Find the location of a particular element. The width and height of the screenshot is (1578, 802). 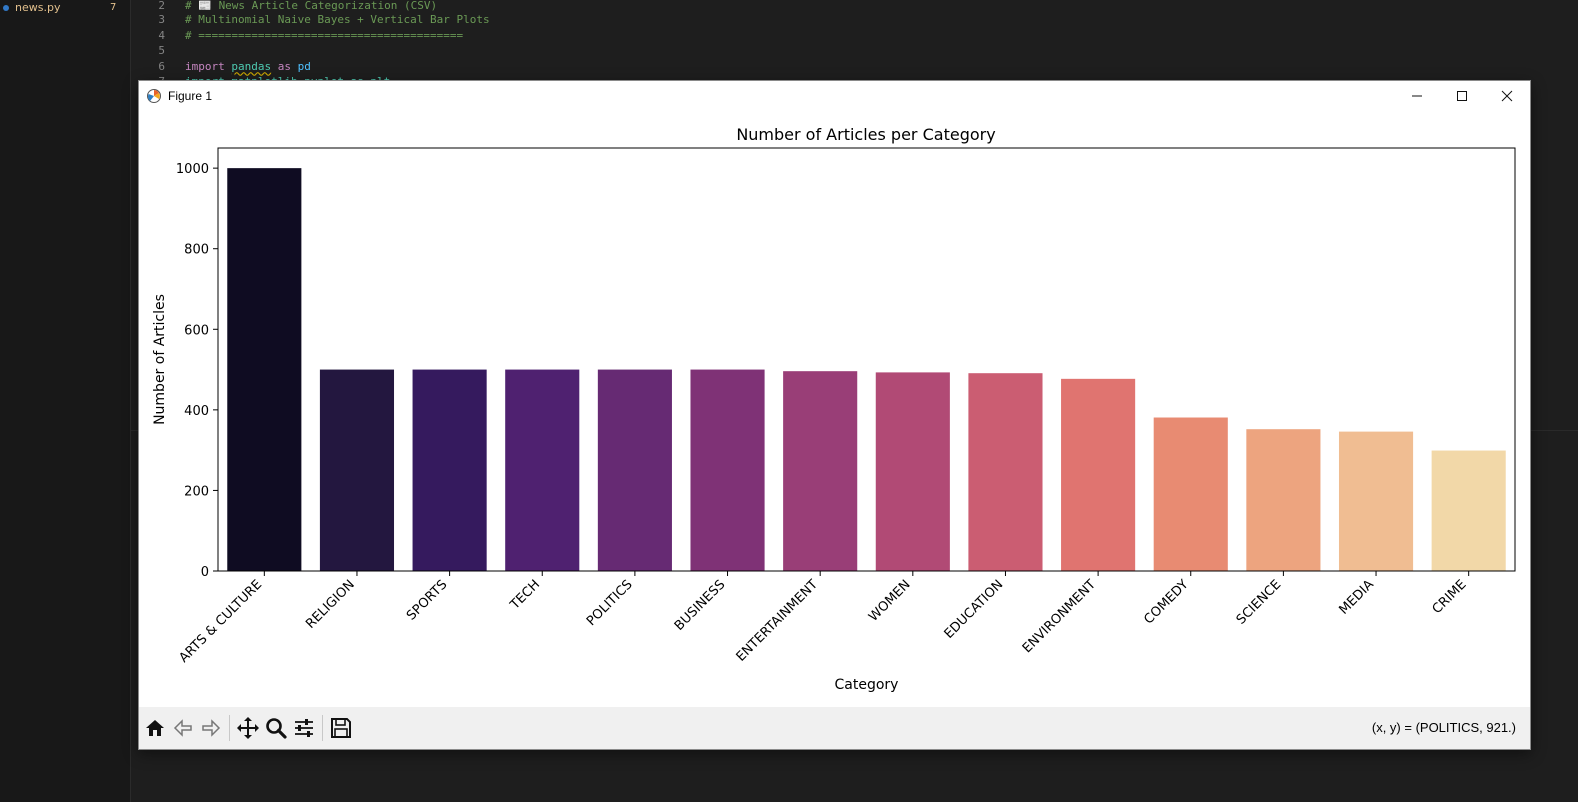

x-tick-label: POLITICS is located at coordinates (610, 603).